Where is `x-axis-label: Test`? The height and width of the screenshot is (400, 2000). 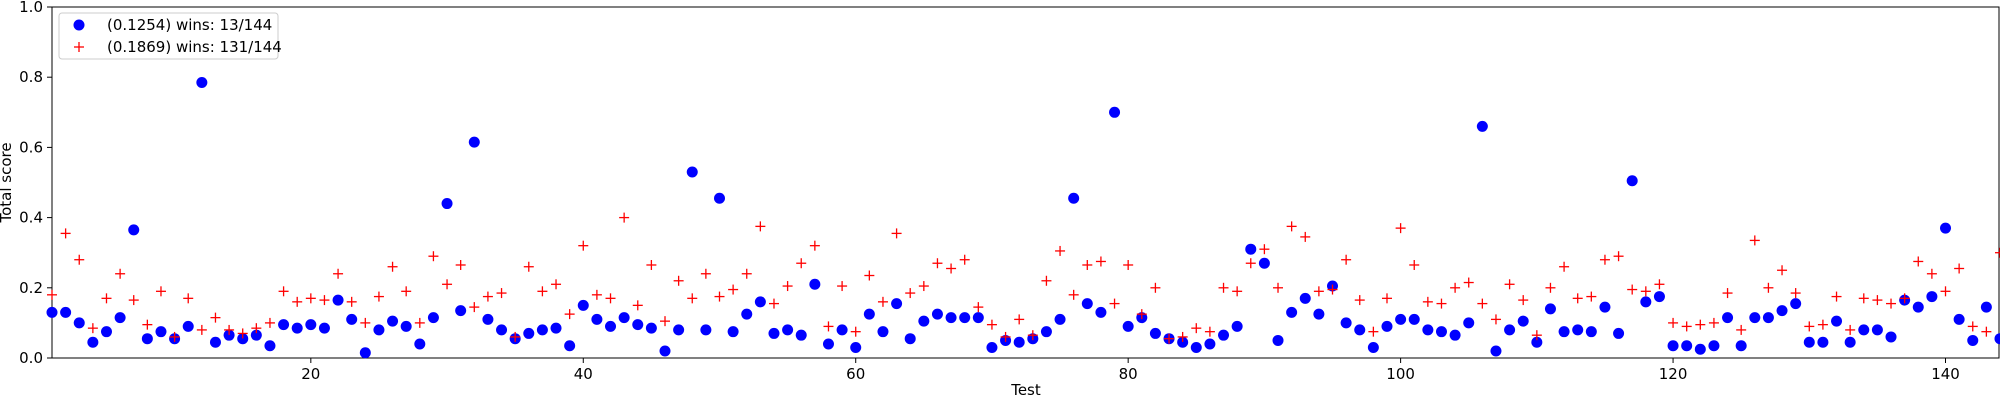
x-axis-label: Test is located at coordinates (1025, 390).